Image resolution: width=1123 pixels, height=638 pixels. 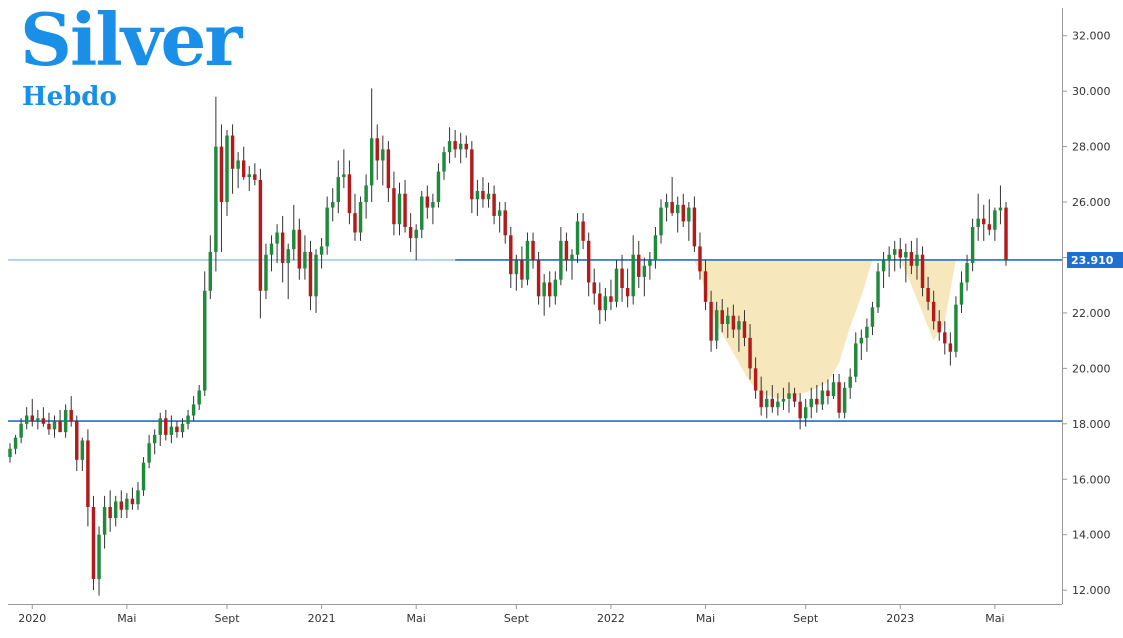 I want to click on current-price-label: 23.910, so click(x=1092, y=260).